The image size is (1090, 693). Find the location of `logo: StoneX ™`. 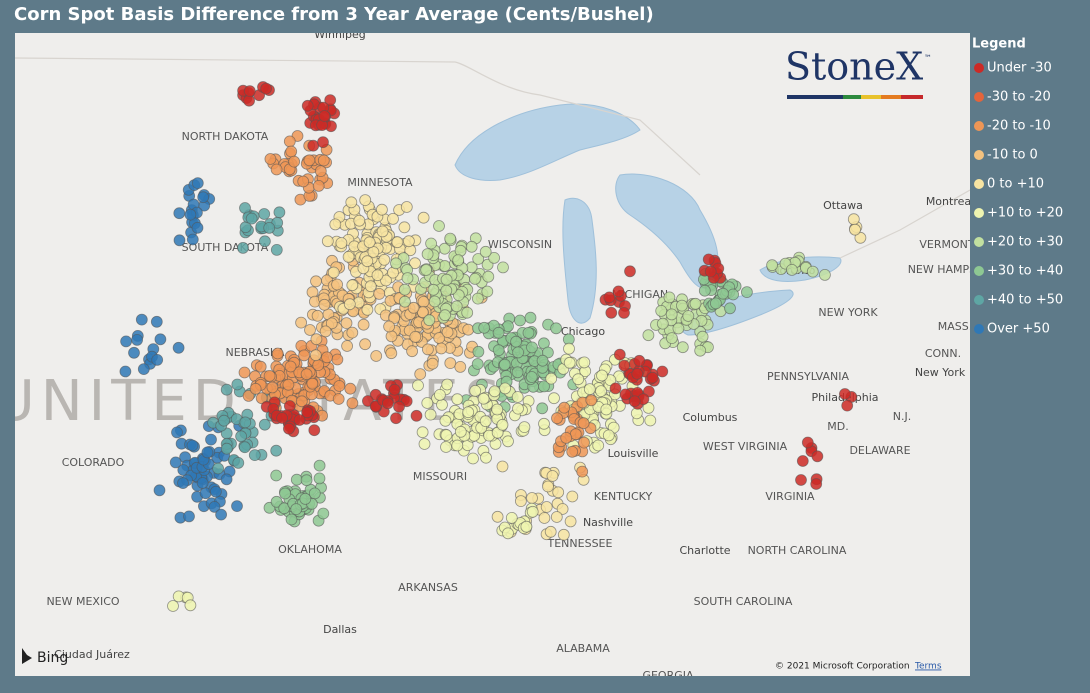

logo: StoneX ™ is located at coordinates (858, 72).